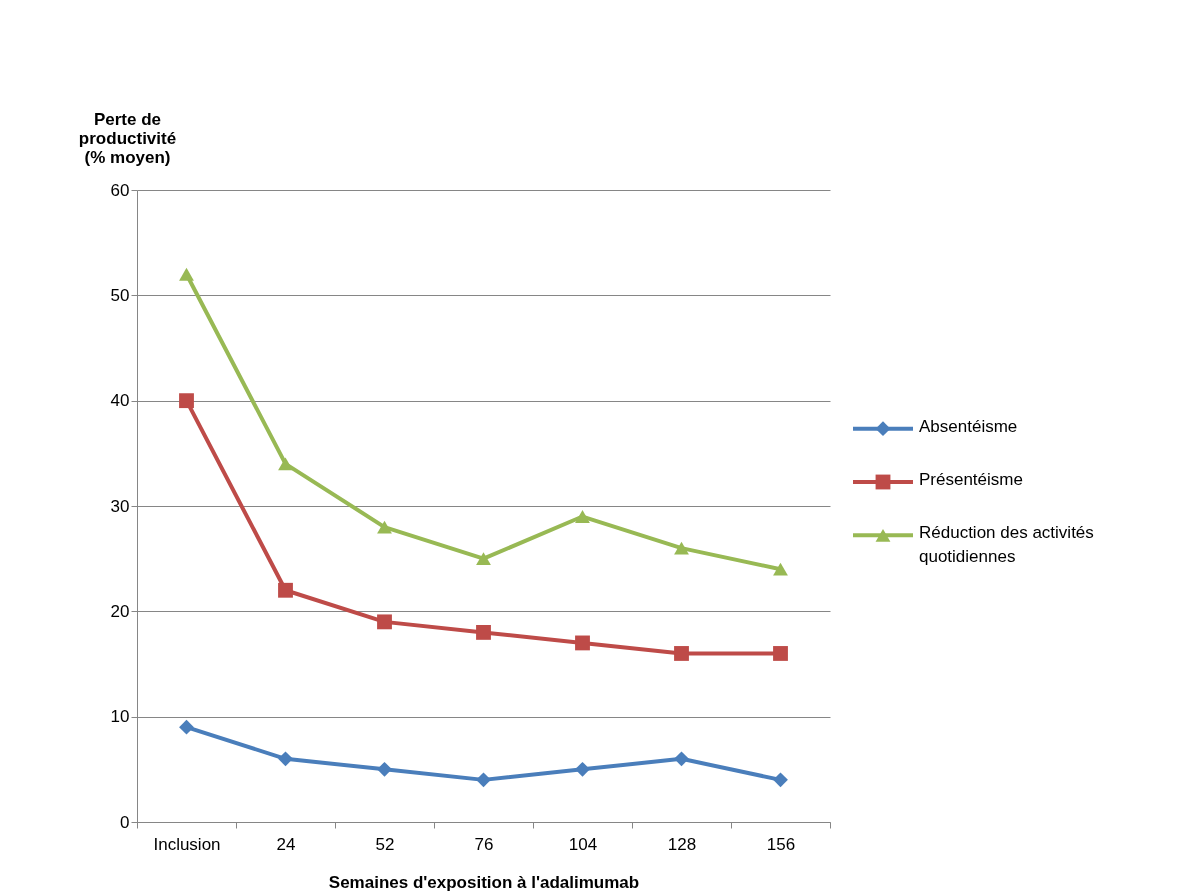  I want to click on legend-label: Présentéisme, so click(971, 479).